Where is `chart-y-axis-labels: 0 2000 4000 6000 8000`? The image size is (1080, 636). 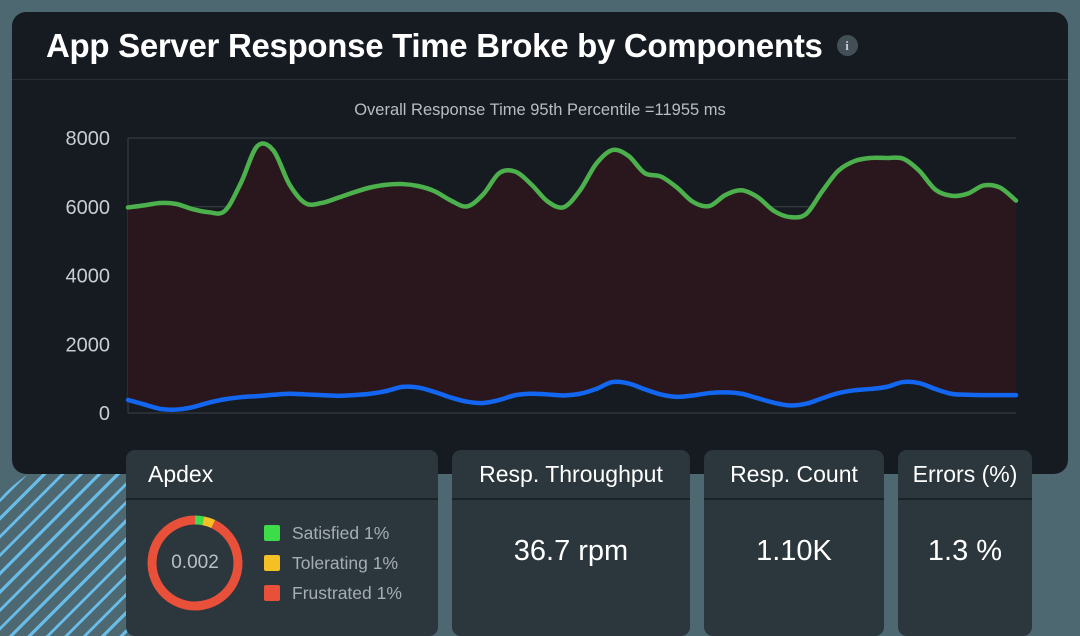
chart-y-axis-labels: 0 2000 4000 6000 8000 is located at coordinates (88, 276).